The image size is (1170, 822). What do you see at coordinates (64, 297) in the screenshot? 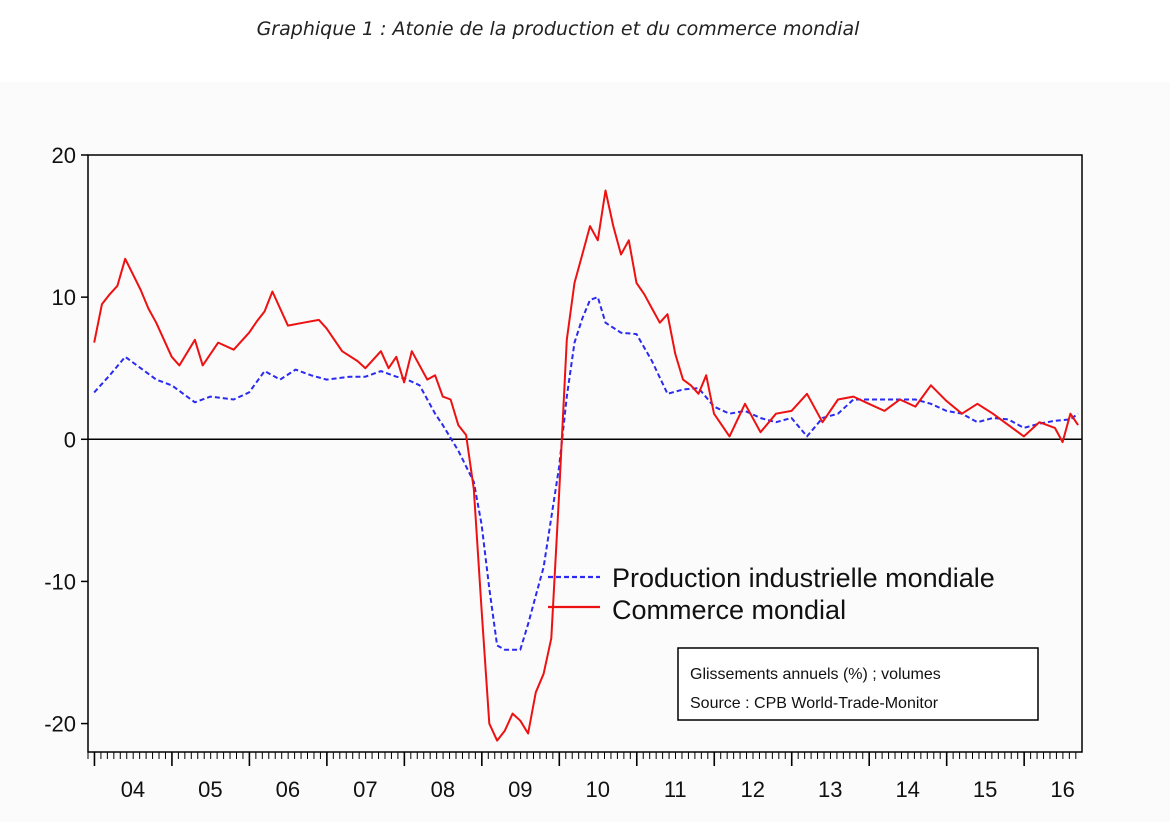
I see `y-tick-label: 10` at bounding box center [64, 297].